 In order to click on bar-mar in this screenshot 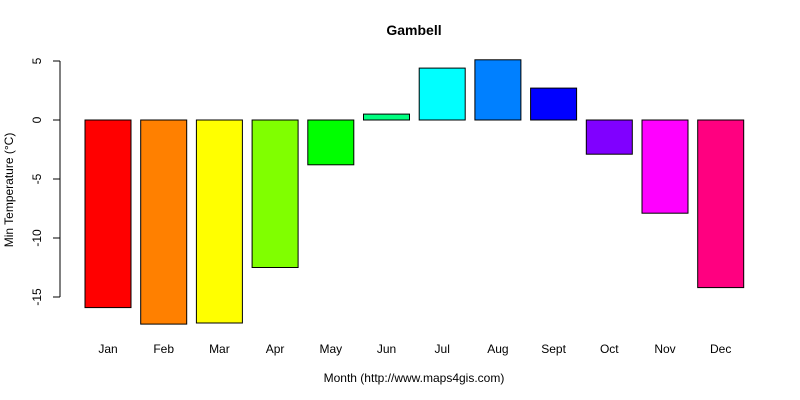, I will do `click(219, 221)`.